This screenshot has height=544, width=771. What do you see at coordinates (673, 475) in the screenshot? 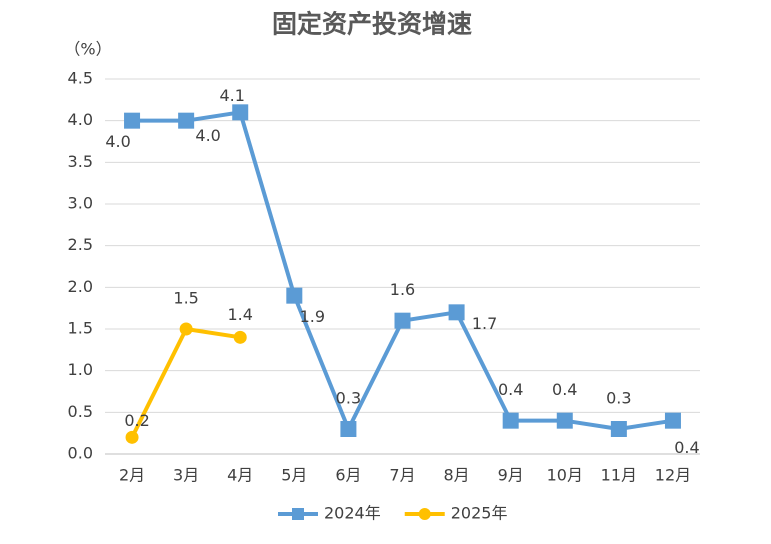
I see `x-tick-label: 12月` at bounding box center [673, 475].